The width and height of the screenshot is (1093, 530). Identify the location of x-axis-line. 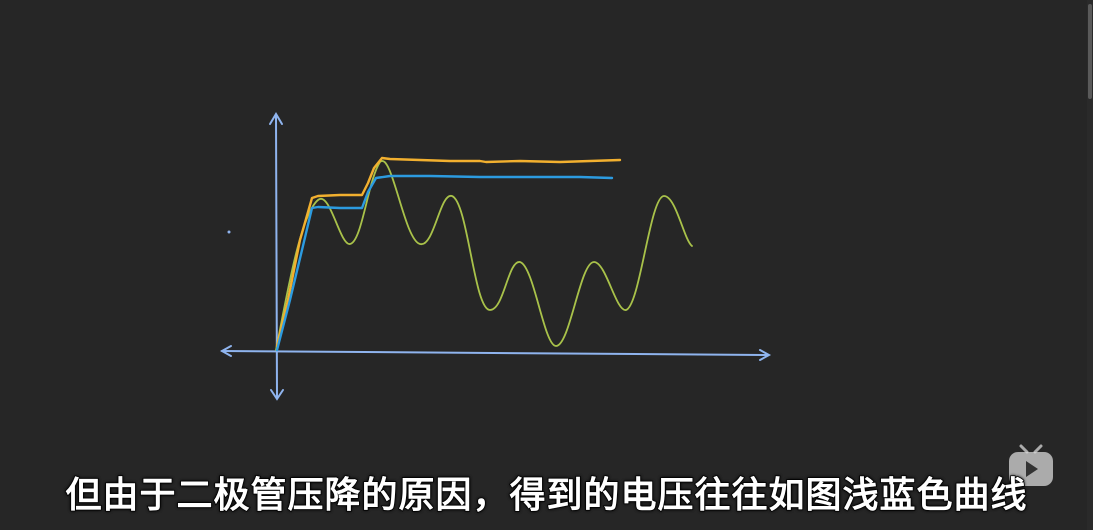
(495, 353).